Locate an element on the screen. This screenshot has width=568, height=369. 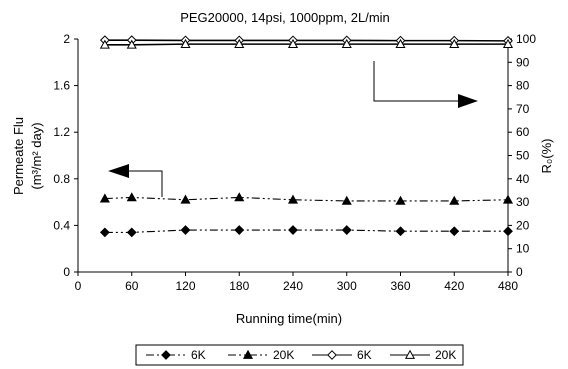
y-right-tick-label: 100 is located at coordinates (526, 39).